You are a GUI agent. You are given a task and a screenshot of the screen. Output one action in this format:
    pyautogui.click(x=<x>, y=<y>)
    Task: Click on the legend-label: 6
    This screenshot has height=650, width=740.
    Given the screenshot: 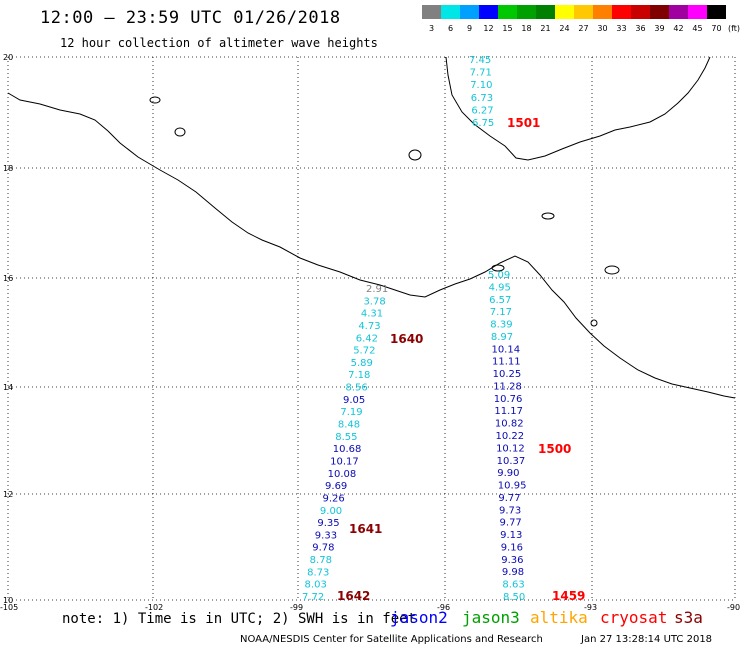 What is the action you would take?
    pyautogui.click(x=450, y=28)
    